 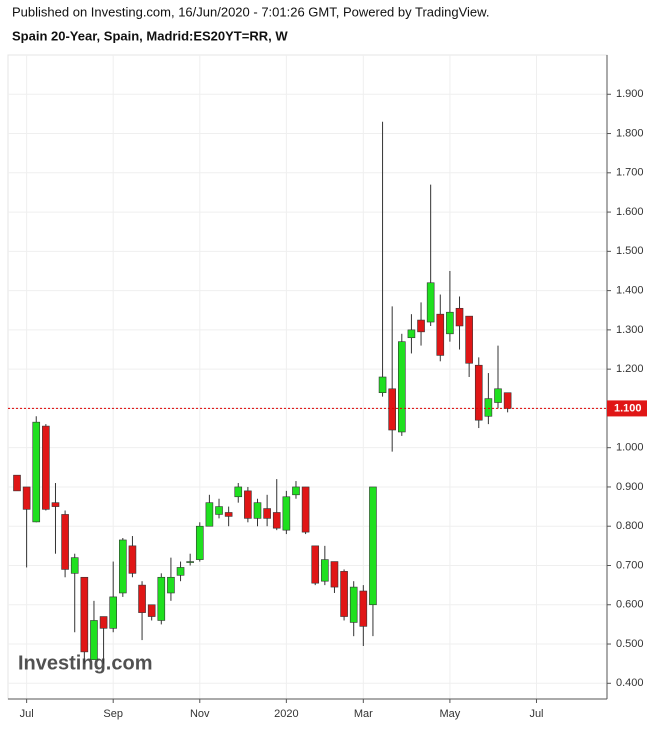 What do you see at coordinates (630, 173) in the screenshot?
I see `y-tick-label: 1.700` at bounding box center [630, 173].